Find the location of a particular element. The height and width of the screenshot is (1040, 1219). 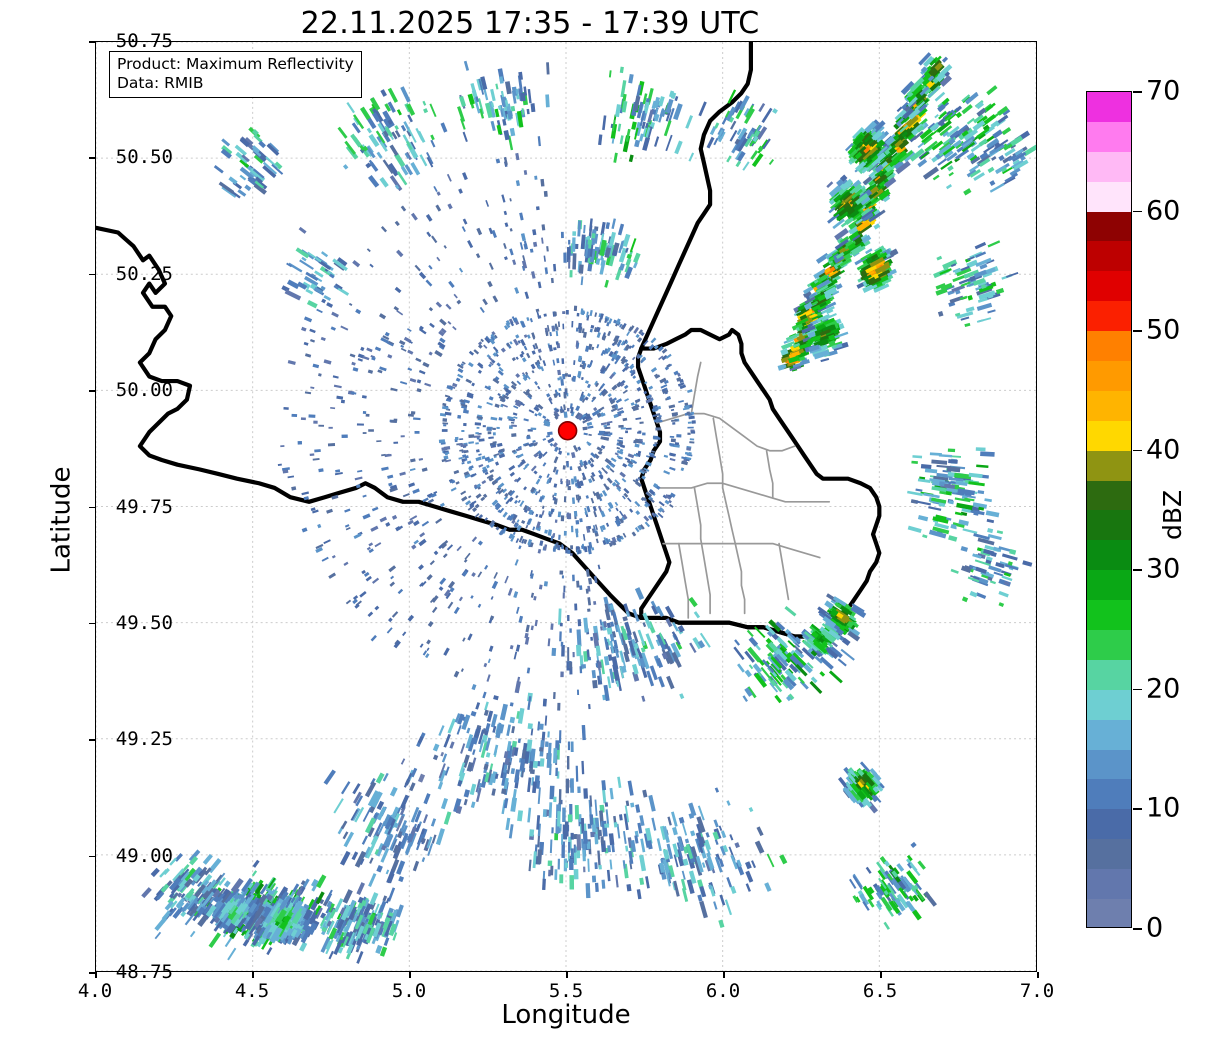

colorbar-tick-label: 60 is located at coordinates (1163, 211).